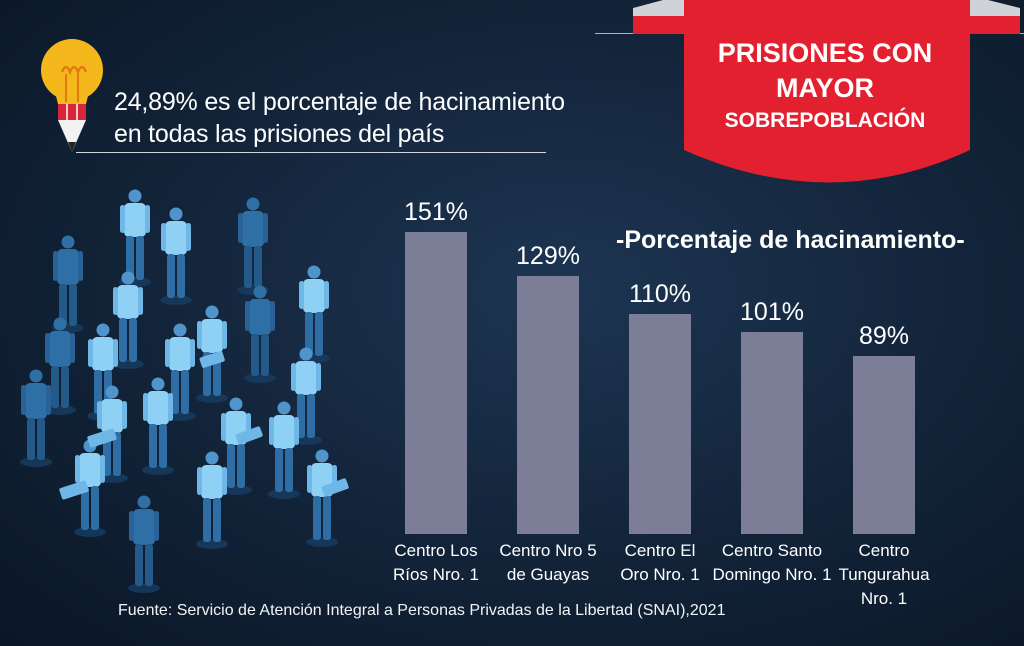 The image size is (1024, 646). Describe the element at coordinates (279, 134) in the screenshot. I see `stat-text-line-2: en todas las prisiones del país` at that location.